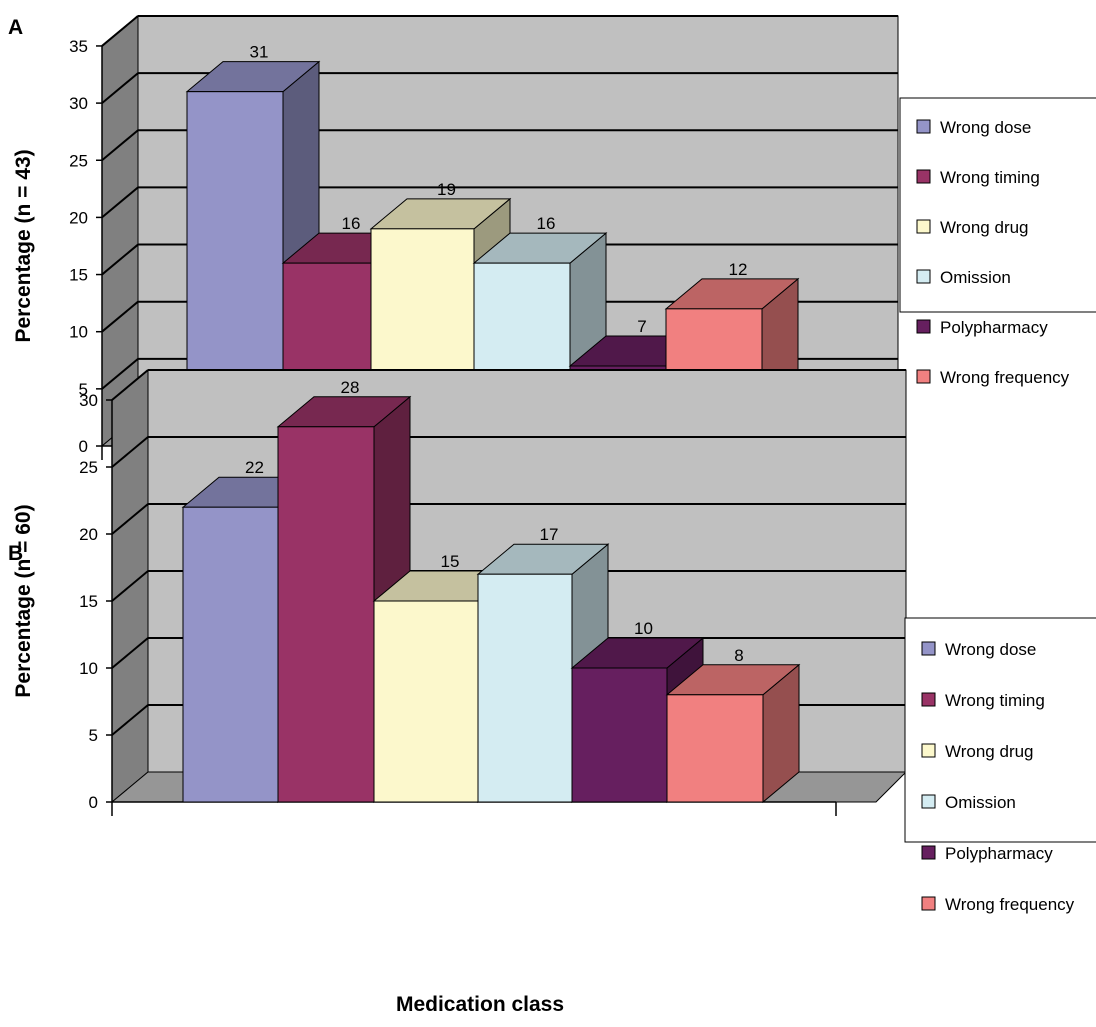  Describe the element at coordinates (15, 553) in the screenshot. I see `panel-letter: B` at that location.